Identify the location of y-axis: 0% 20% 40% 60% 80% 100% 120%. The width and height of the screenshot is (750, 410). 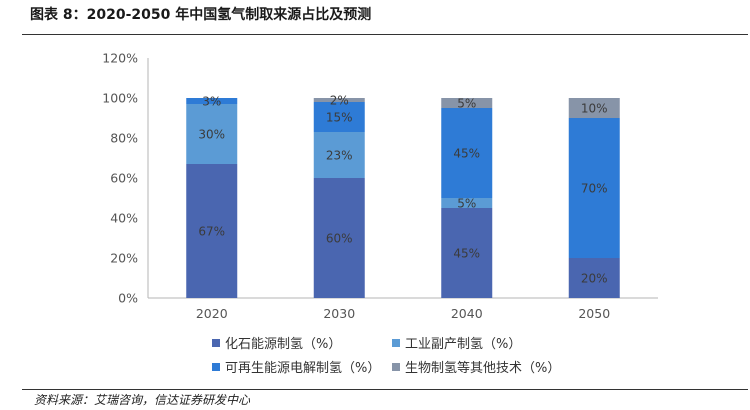
(125, 178).